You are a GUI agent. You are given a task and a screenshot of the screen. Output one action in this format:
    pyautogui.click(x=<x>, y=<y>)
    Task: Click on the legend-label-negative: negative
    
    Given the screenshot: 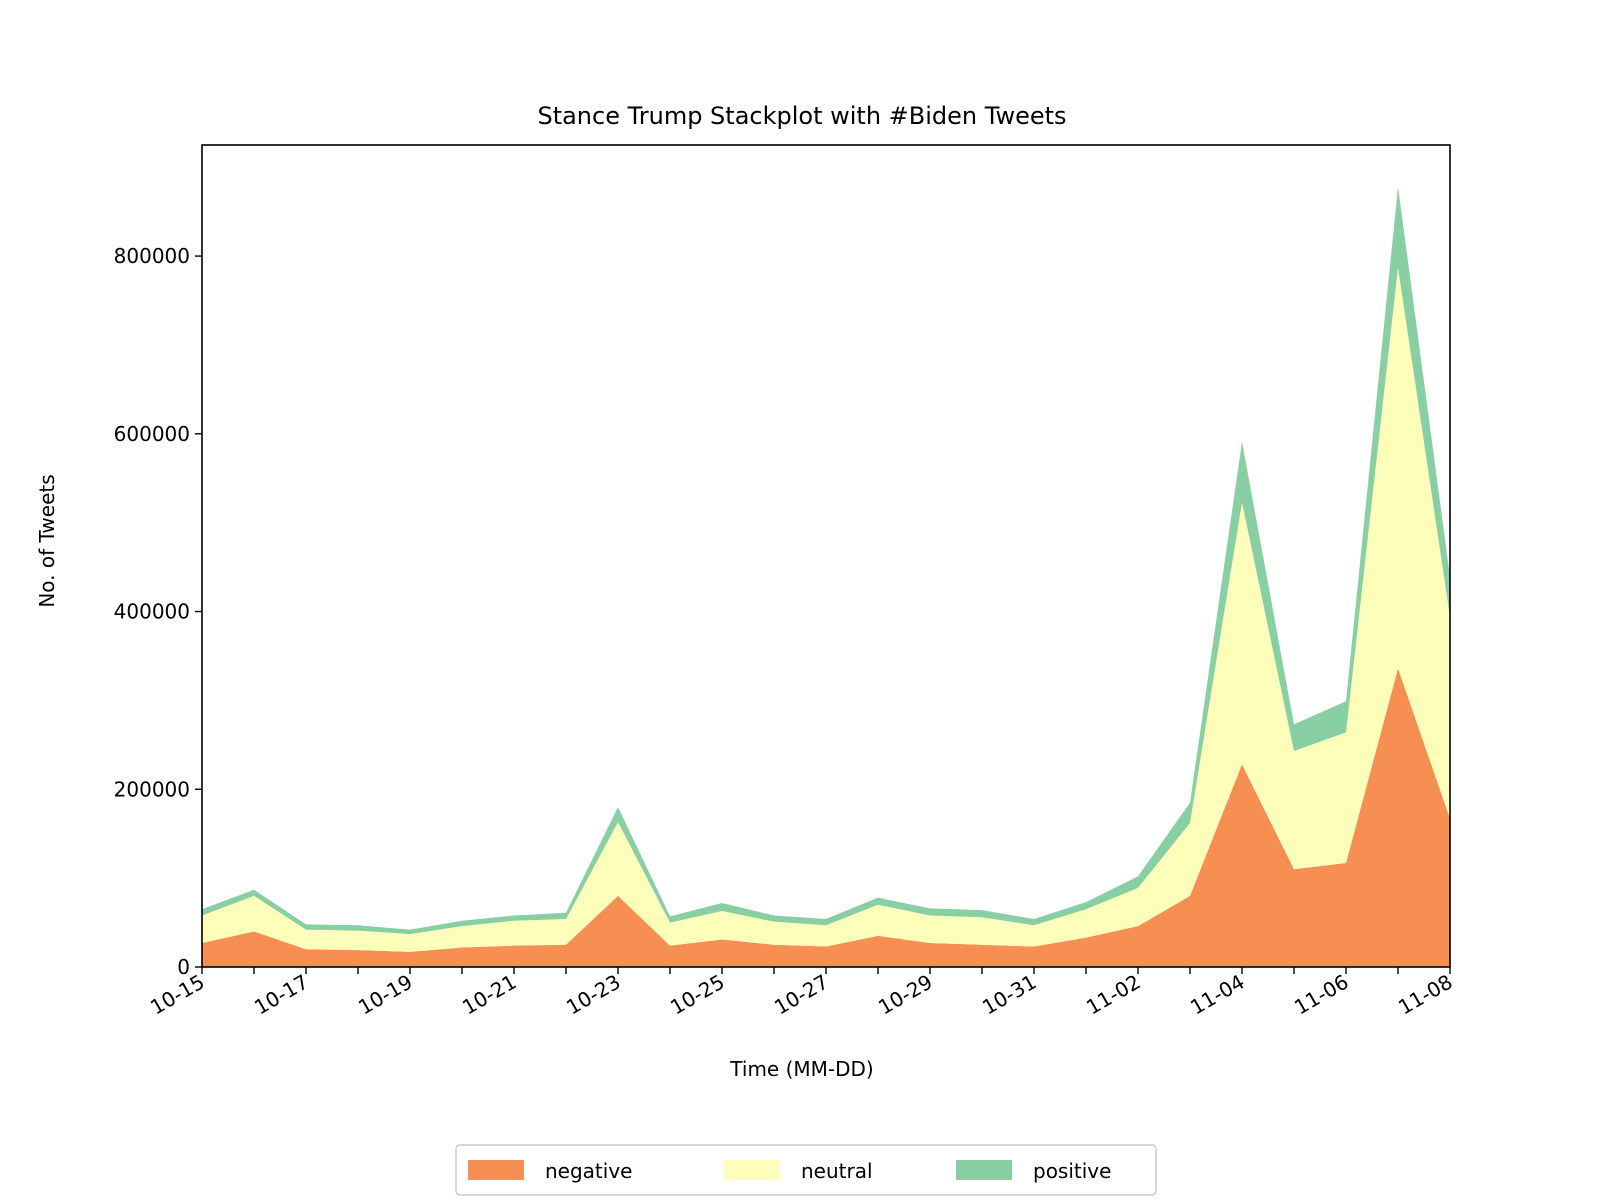 What is the action you would take?
    pyautogui.click(x=588, y=1171)
    